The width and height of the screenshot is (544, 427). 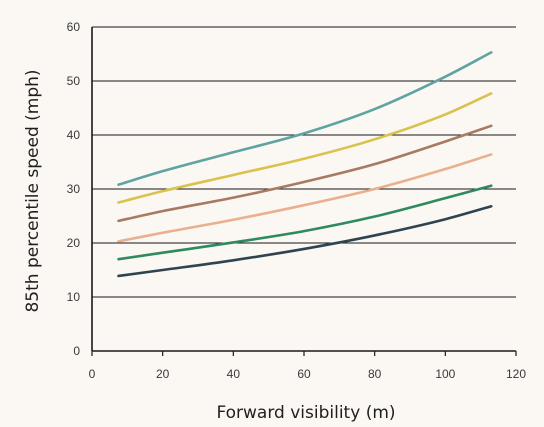 What do you see at coordinates (445, 374) in the screenshot?
I see `x-tick-label: 100` at bounding box center [445, 374].